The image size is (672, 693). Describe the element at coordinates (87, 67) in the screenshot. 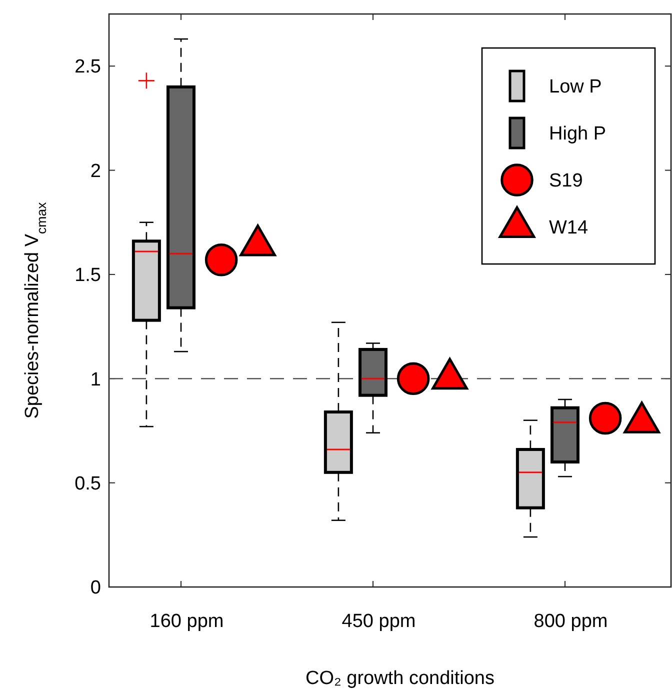

I see `y-tick-label: 2.5` at that location.